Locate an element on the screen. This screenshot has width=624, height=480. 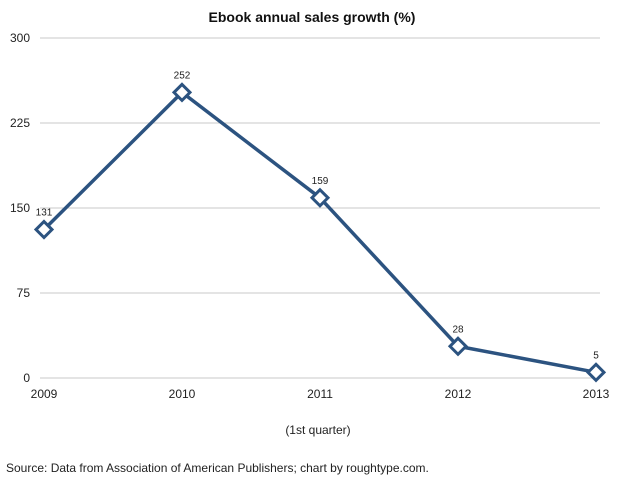
y-axis-ticks: 0 75 150 225 300 is located at coordinates (20, 208).